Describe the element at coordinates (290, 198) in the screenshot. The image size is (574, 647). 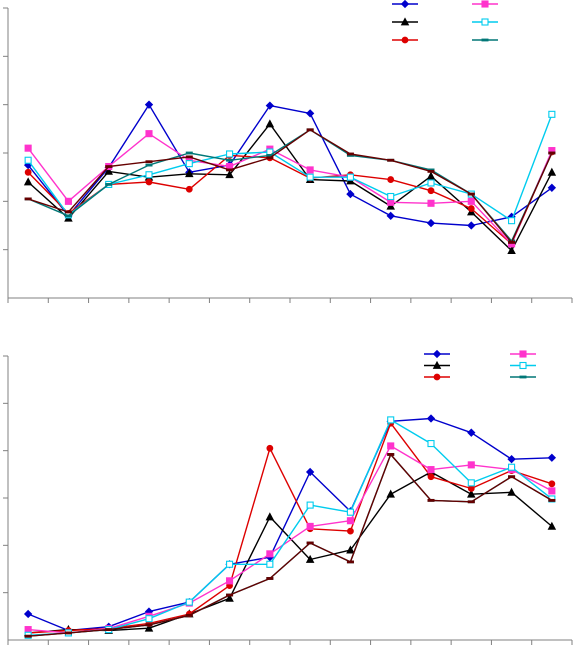
I see `series-line` at that location.